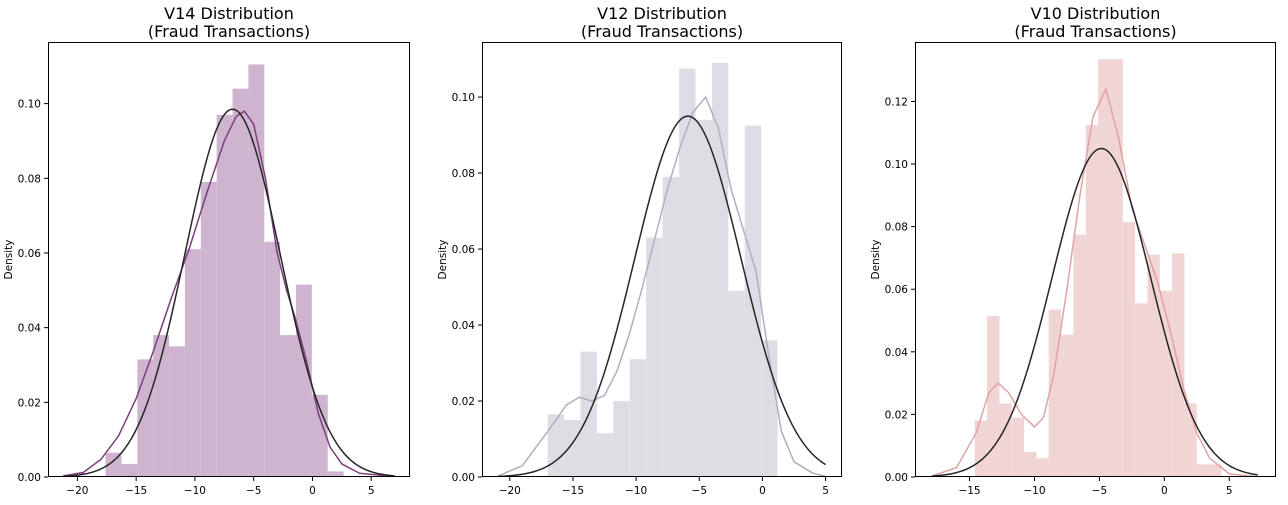 Image resolution: width=1288 pixels, height=505 pixels. What do you see at coordinates (229, 13) in the screenshot?
I see `chart-title-line1: V14 Distribution` at bounding box center [229, 13].